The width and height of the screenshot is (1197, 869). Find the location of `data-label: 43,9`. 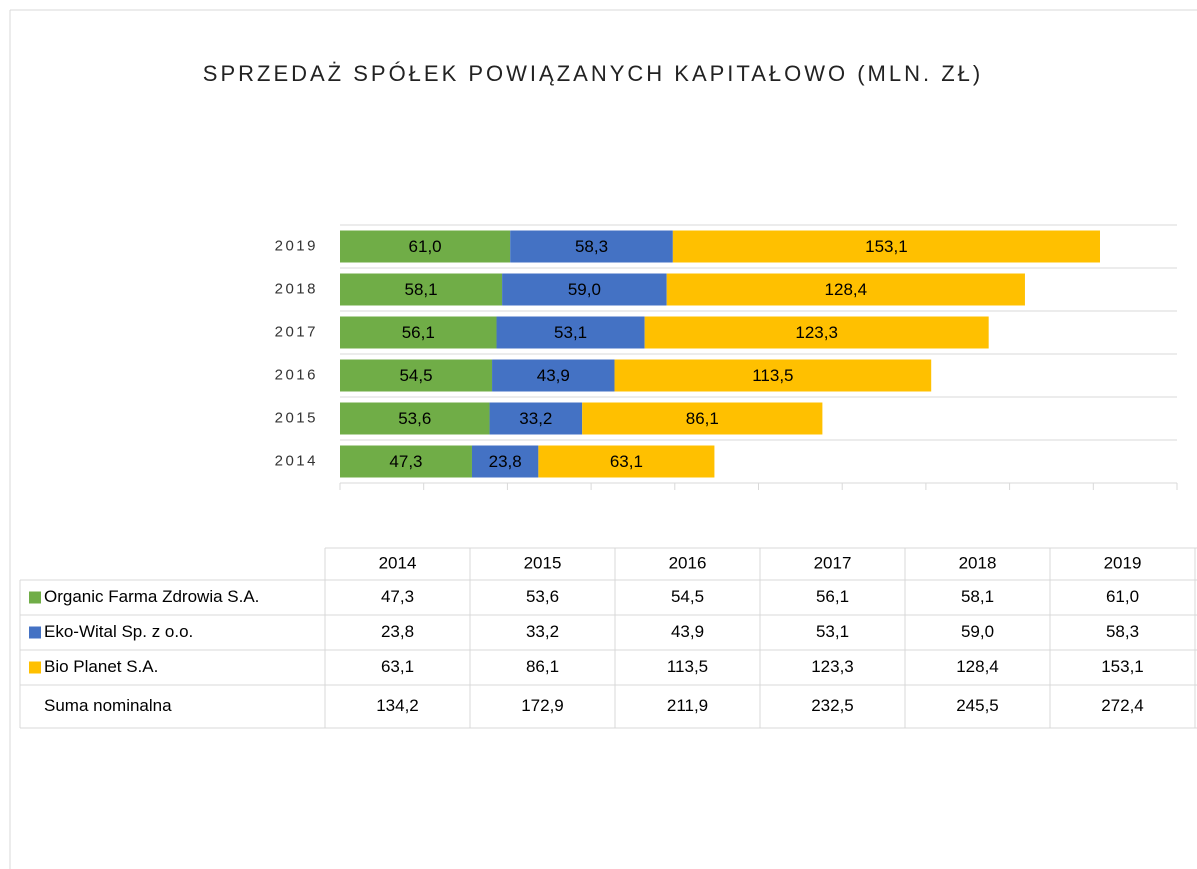

data-label: 43,9 is located at coordinates (553, 375).